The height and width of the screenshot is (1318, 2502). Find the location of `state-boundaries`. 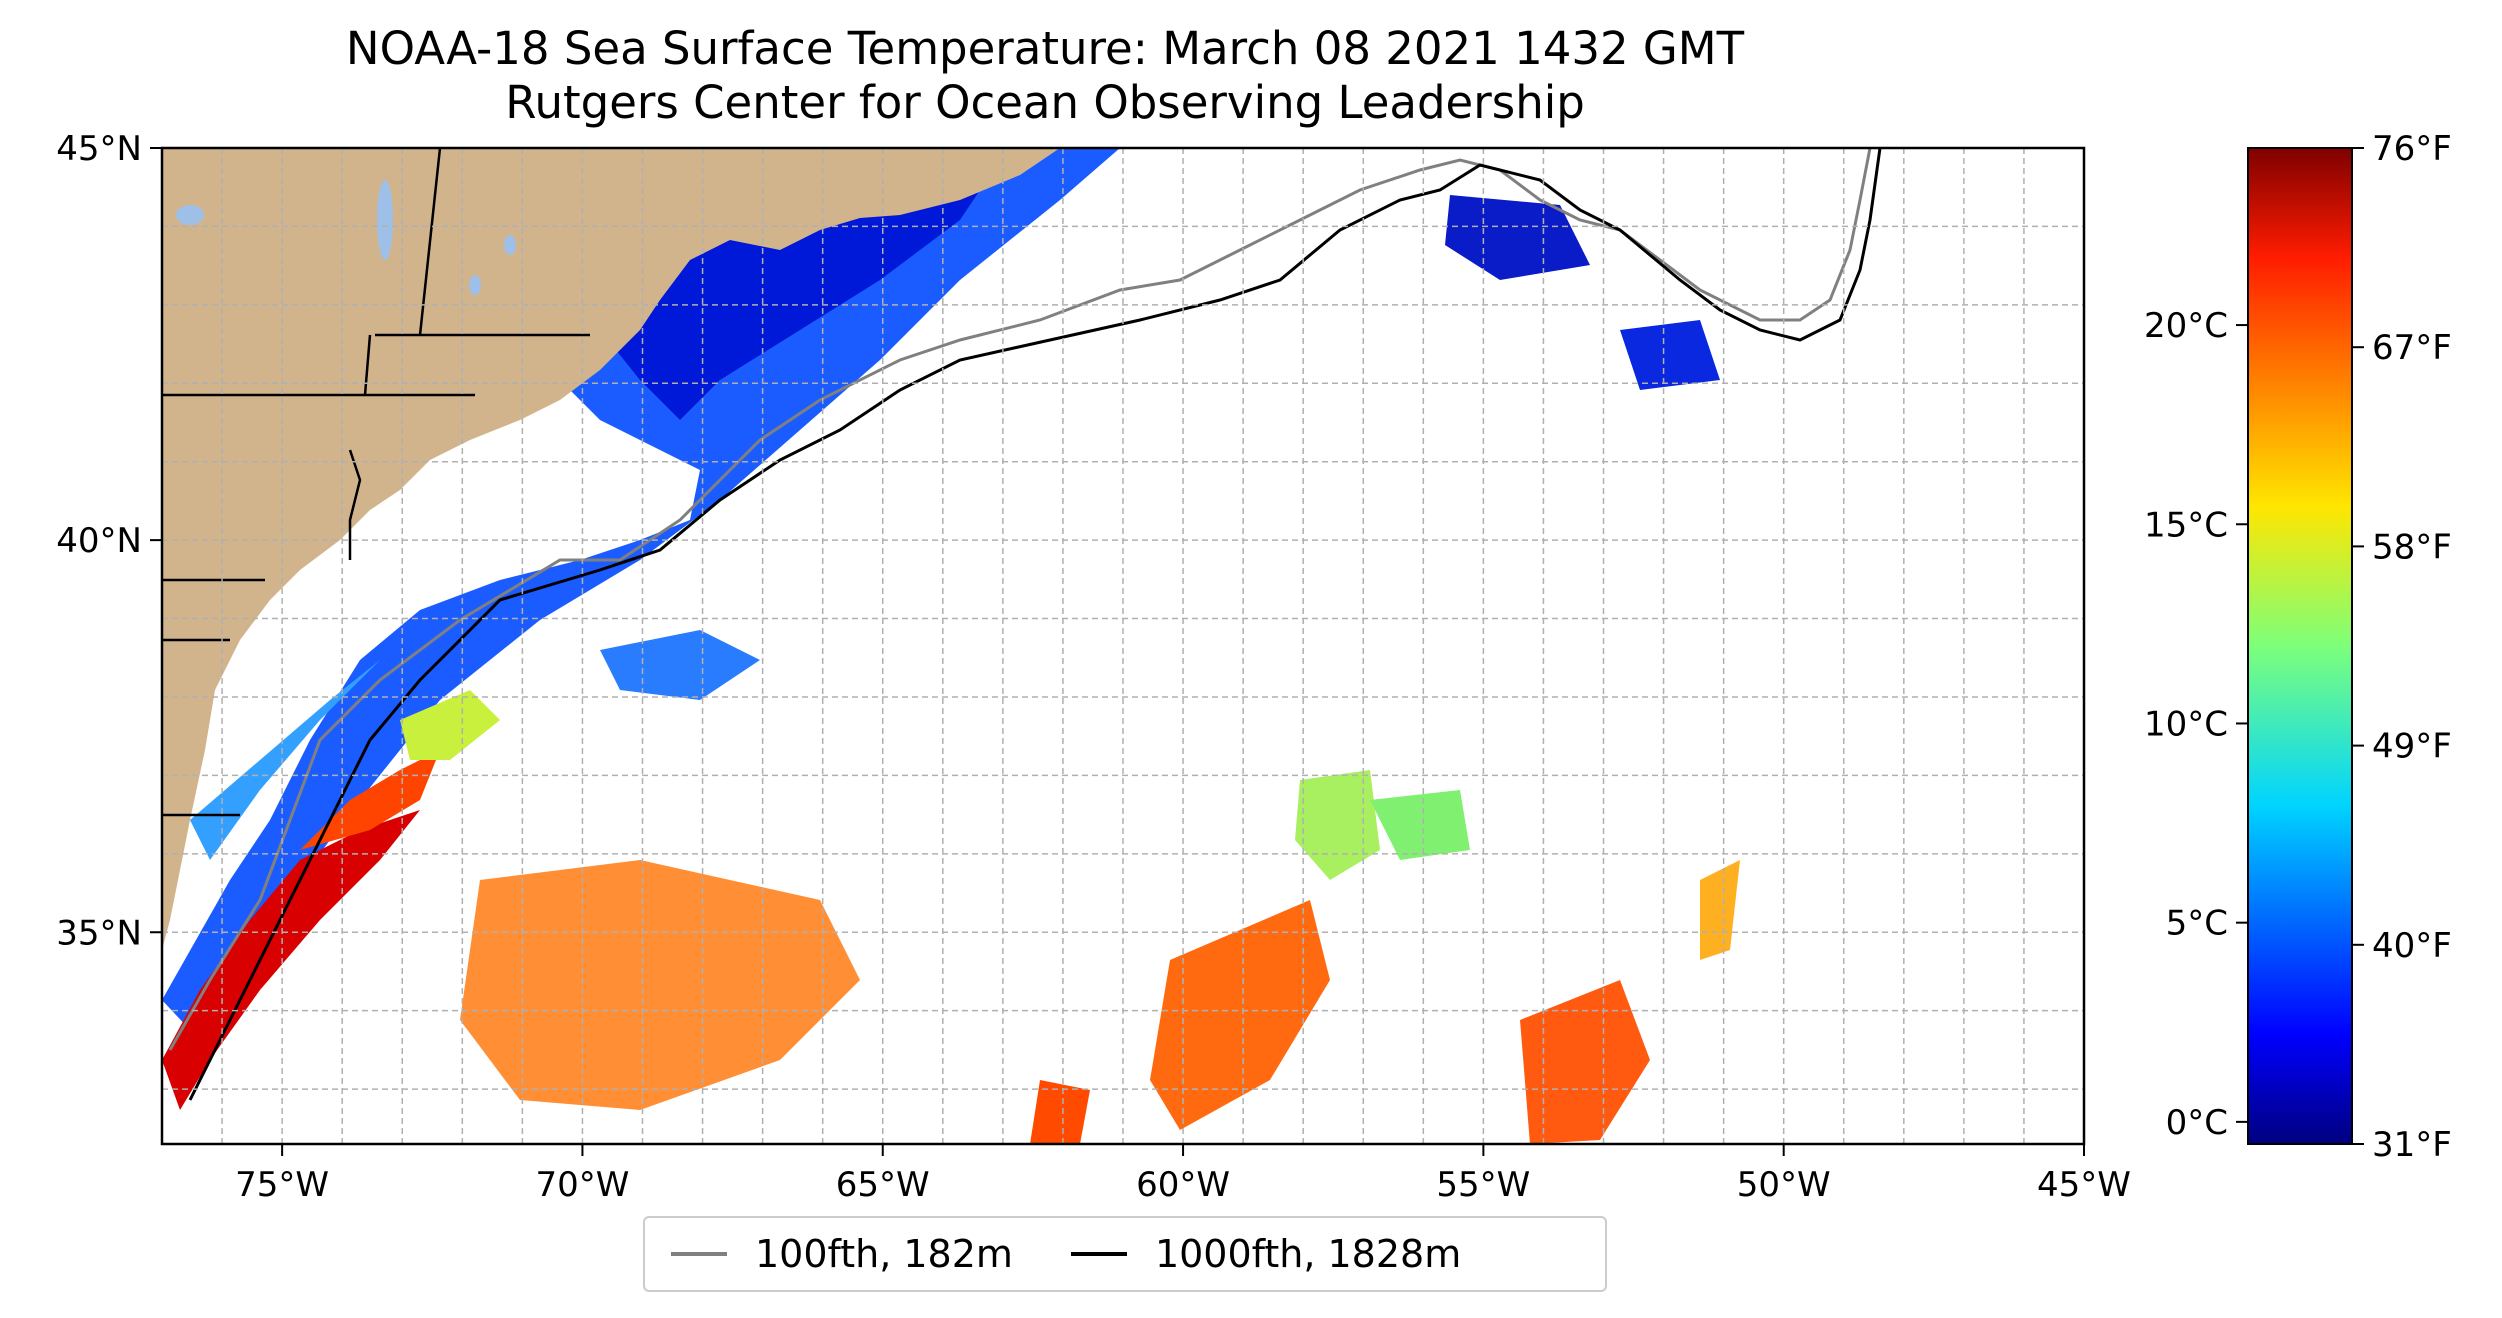

state-boundaries is located at coordinates (376, 482).